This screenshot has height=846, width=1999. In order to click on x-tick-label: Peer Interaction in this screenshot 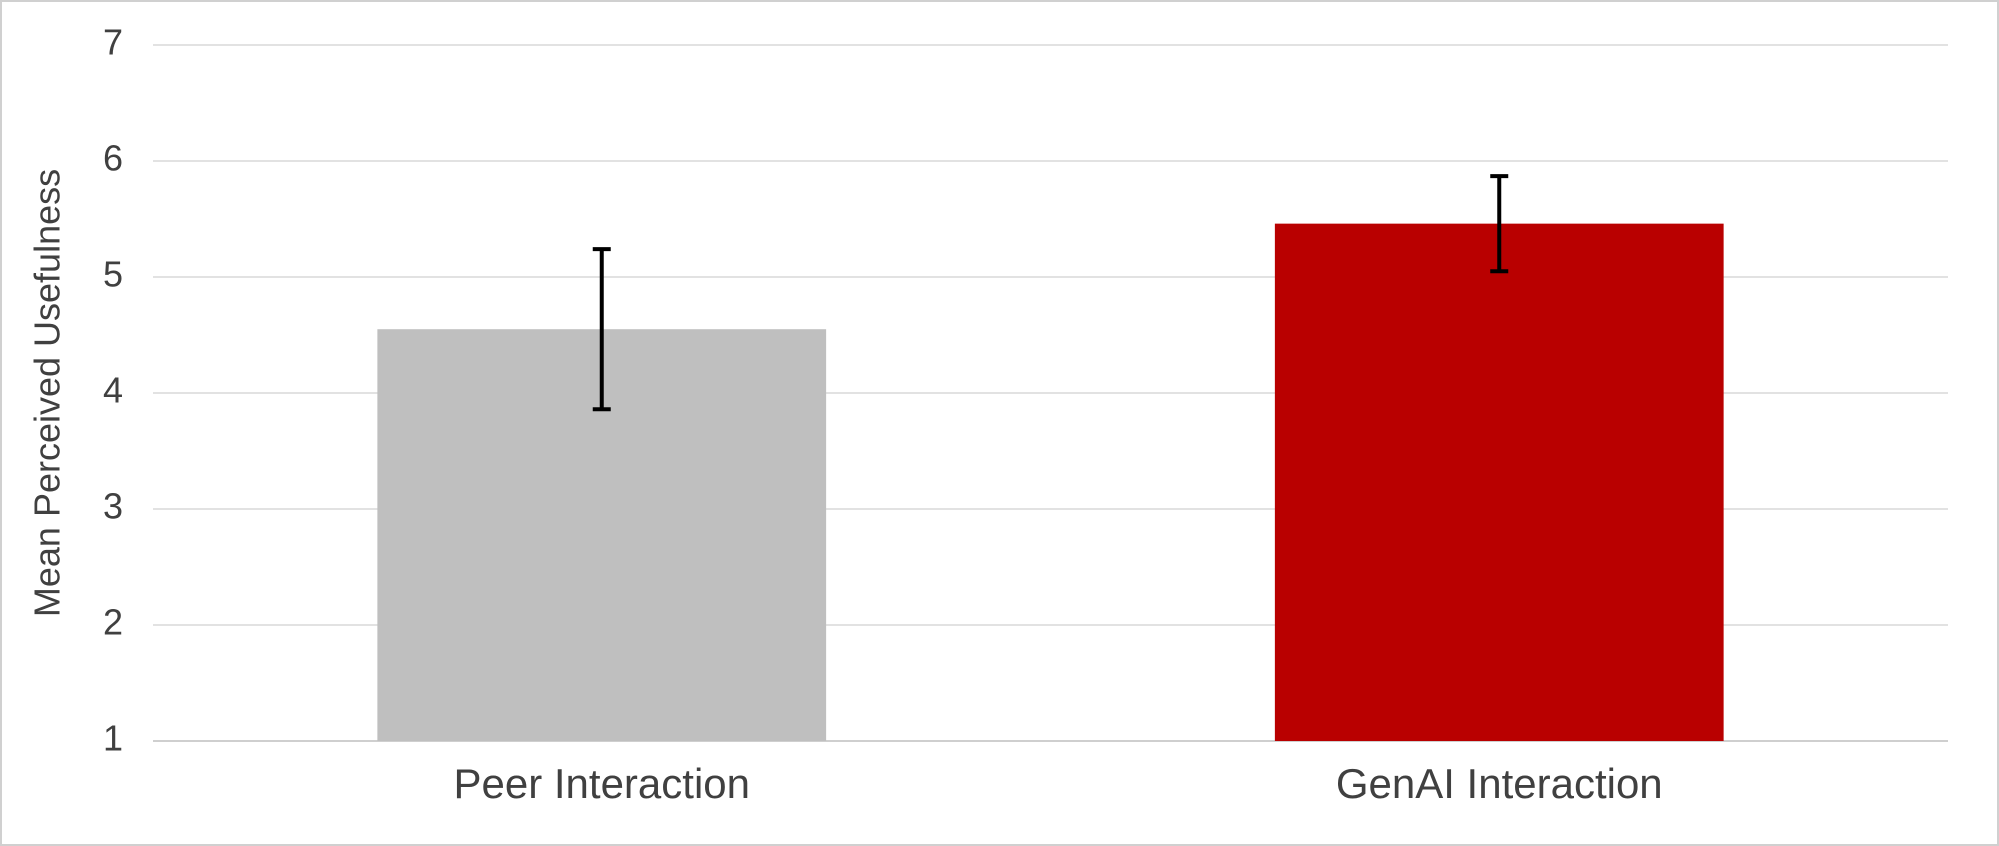, I will do `click(601, 783)`.